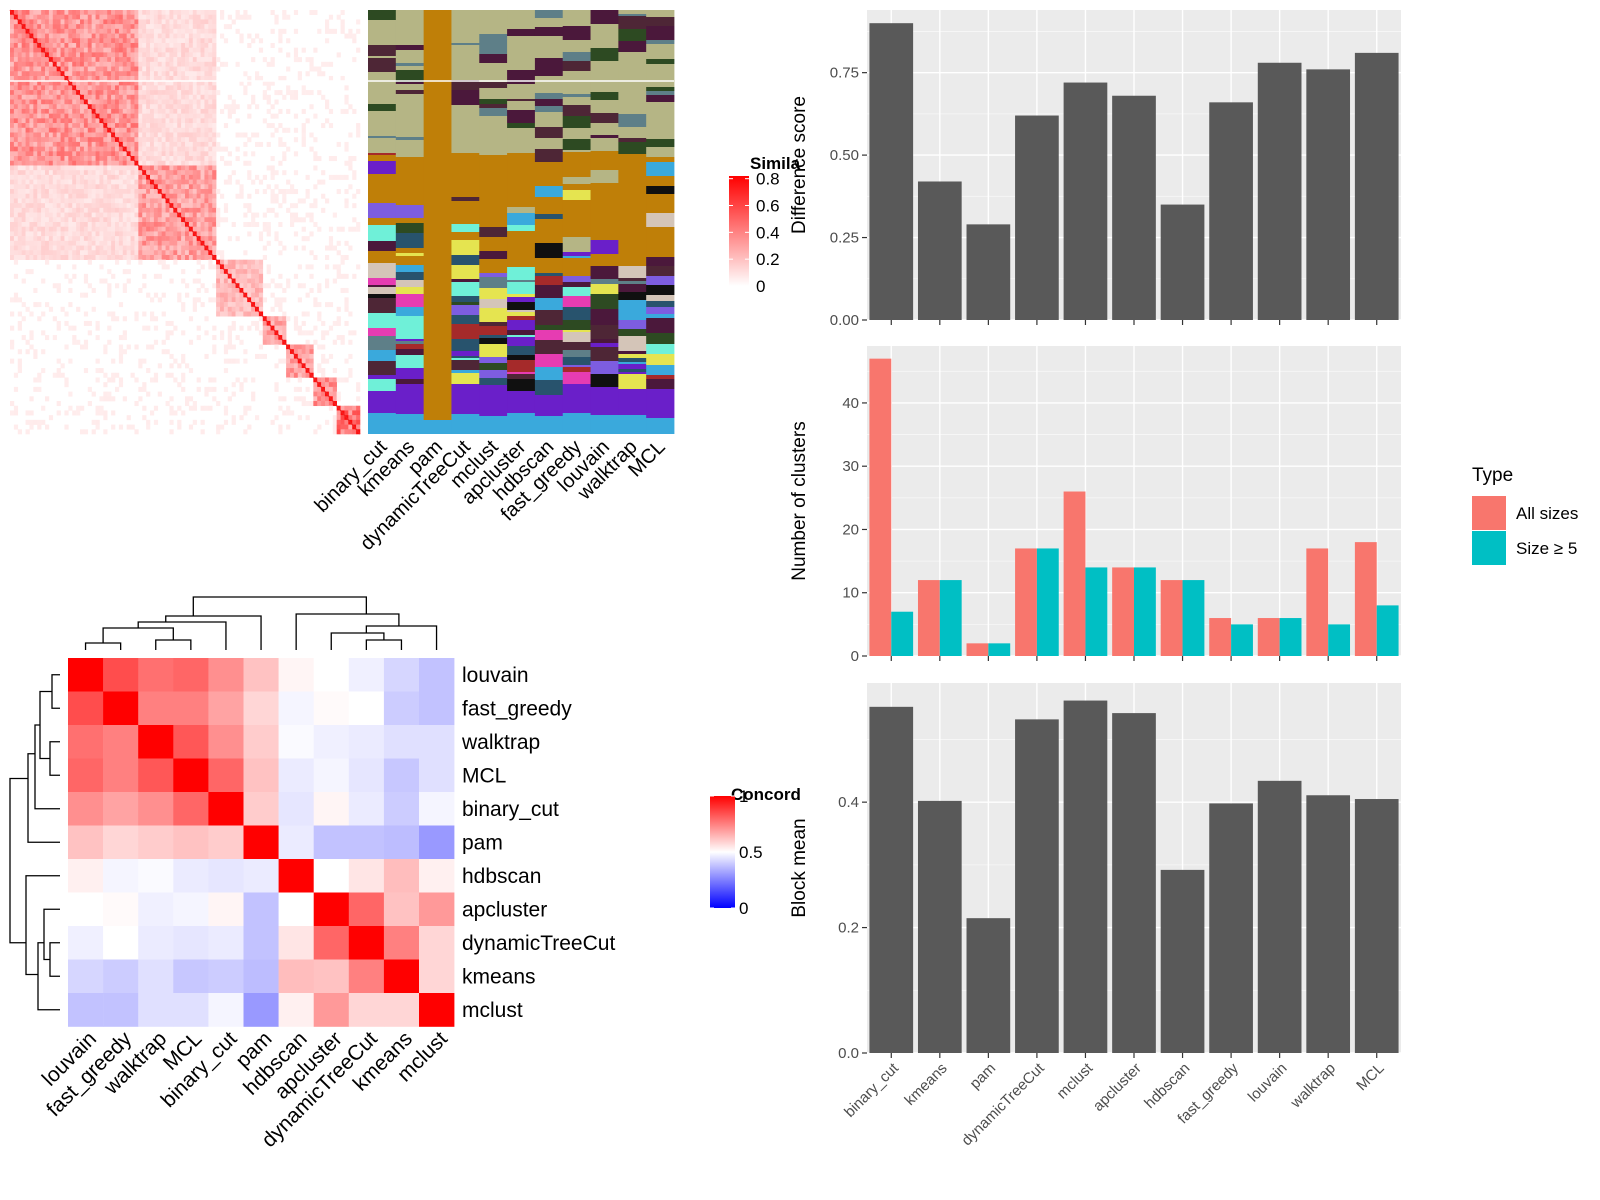 The image size is (1600, 1200). I want to click on similarity-cells, so click(185, 222).